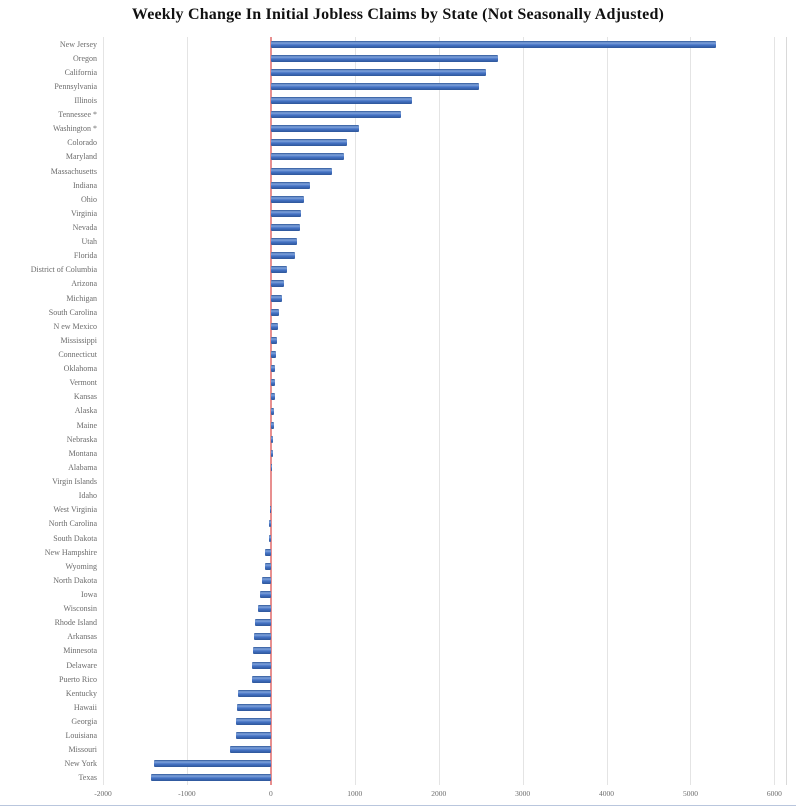  What do you see at coordinates (85, 256) in the screenshot?
I see `category-label: Florida` at bounding box center [85, 256].